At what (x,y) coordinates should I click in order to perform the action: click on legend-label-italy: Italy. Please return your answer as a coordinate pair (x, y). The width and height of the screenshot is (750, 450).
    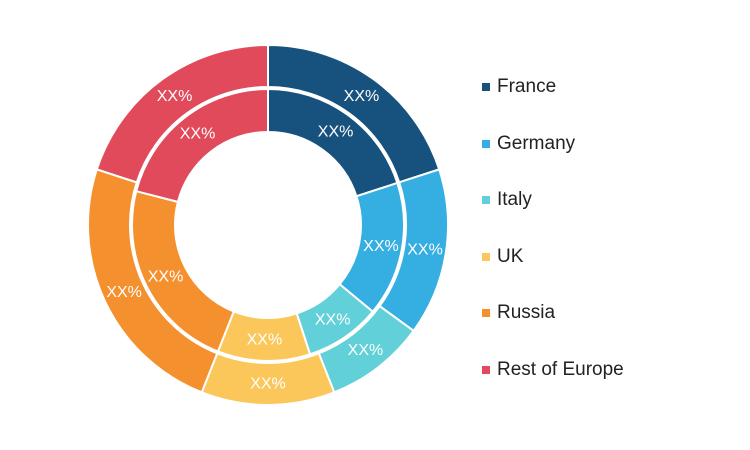
    Looking at the image, I should click on (514, 199).